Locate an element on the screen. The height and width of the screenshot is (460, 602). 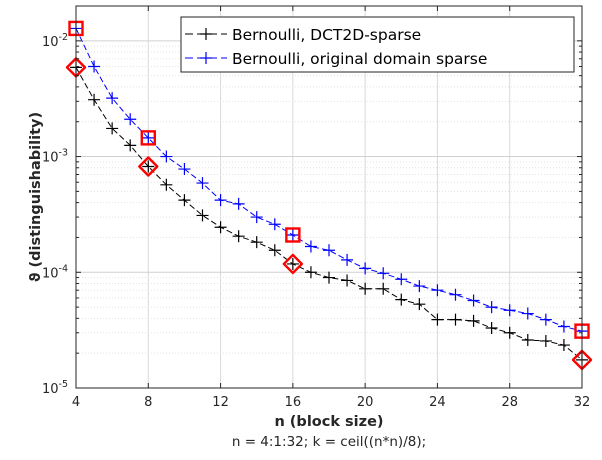
legend-box is located at coordinates (377, 44).